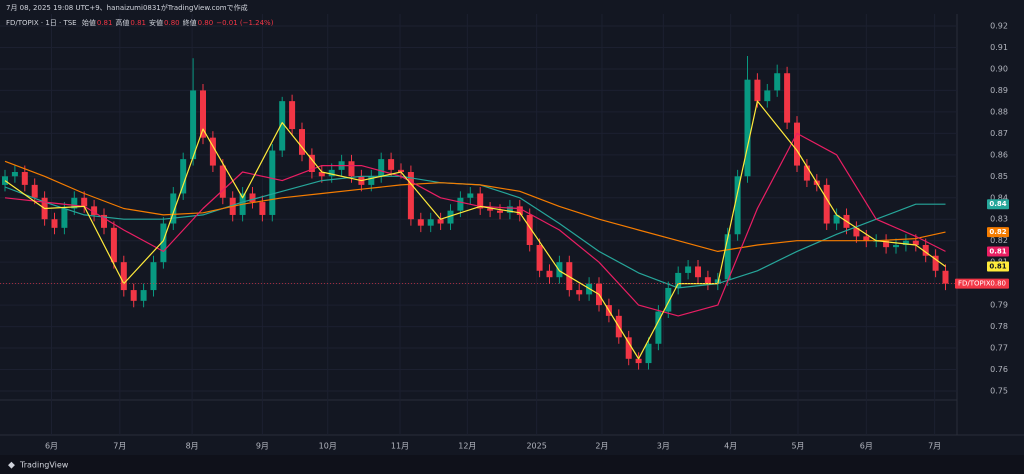 This screenshot has width=1024, height=474. I want to click on ohlc-label: 安値, so click(156, 23).